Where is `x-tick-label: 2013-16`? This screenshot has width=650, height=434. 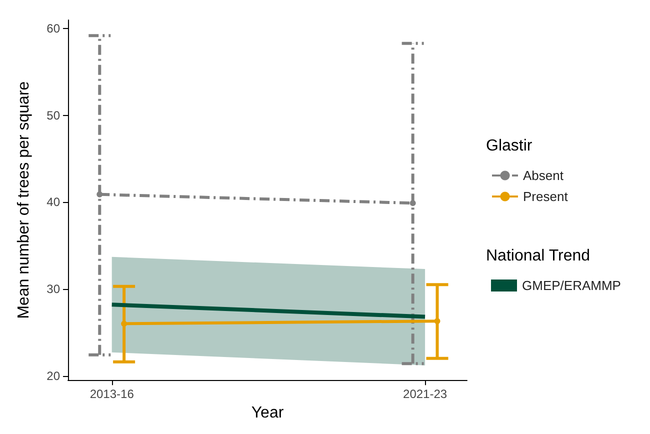
x-tick-label: 2013-16 is located at coordinates (112, 394).